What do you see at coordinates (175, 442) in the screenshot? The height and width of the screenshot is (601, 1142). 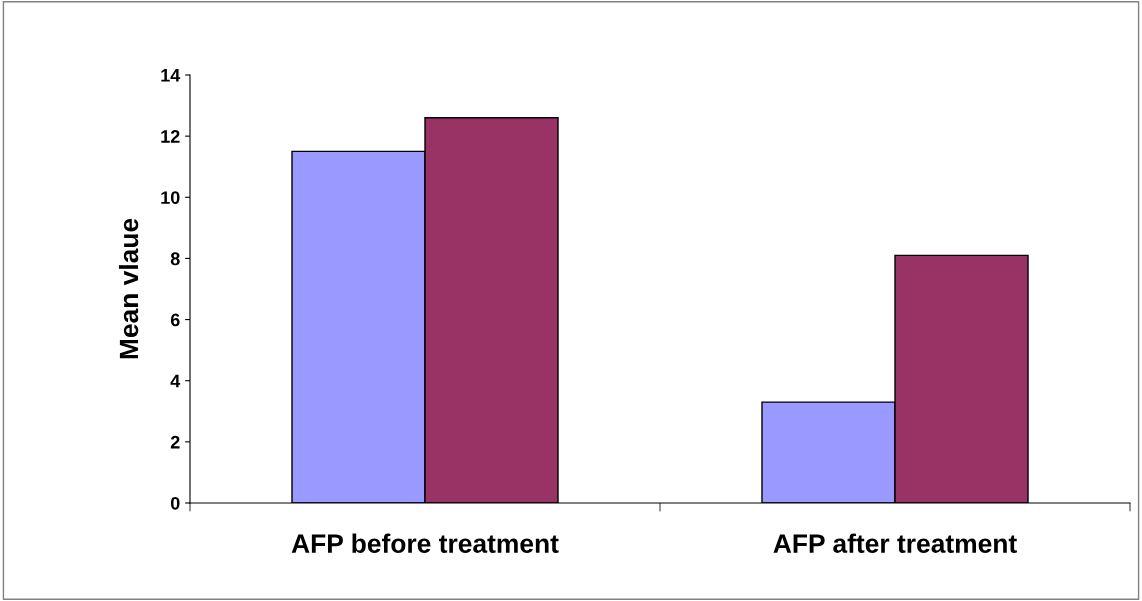 I see `y-tick-label: 2` at bounding box center [175, 442].